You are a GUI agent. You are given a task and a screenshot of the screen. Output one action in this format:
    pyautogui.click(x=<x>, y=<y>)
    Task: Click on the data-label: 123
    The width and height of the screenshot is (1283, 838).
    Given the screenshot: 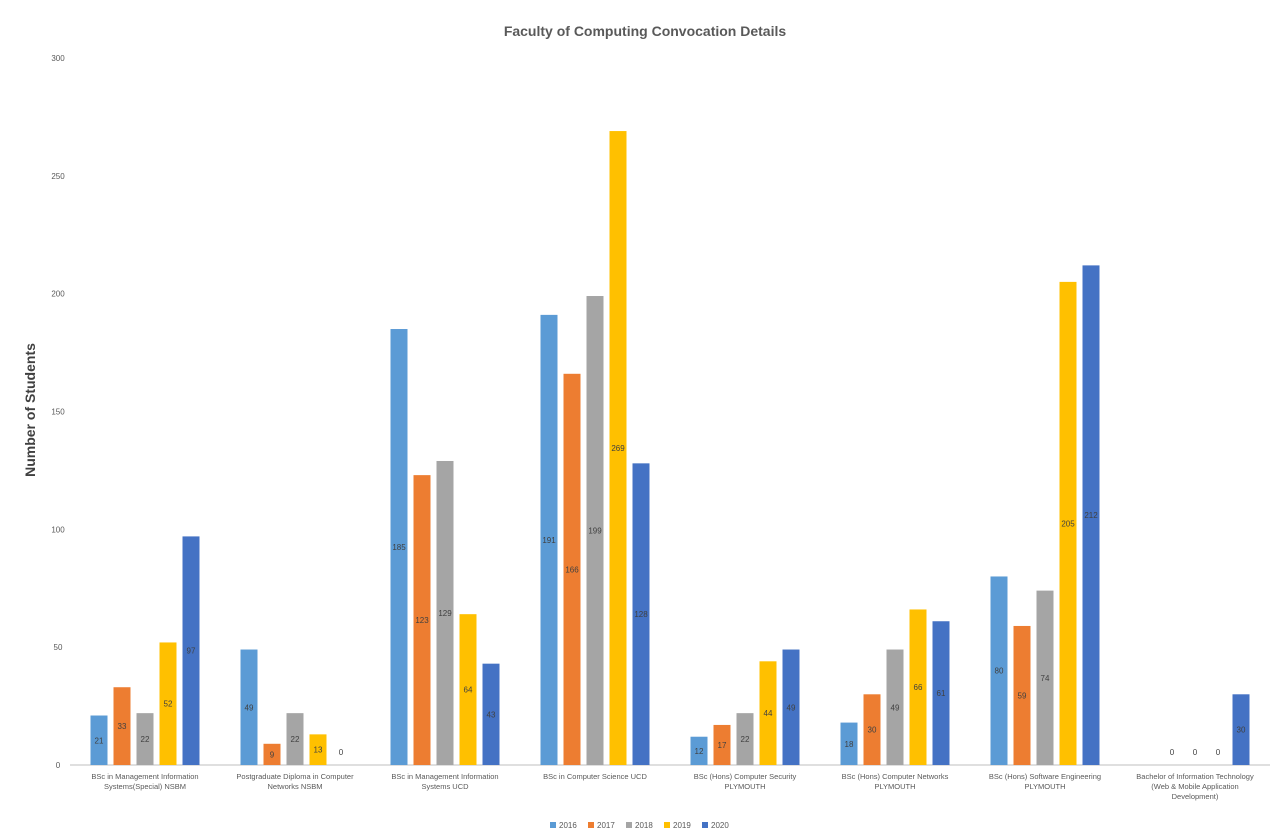 What is the action you would take?
    pyautogui.click(x=422, y=620)
    